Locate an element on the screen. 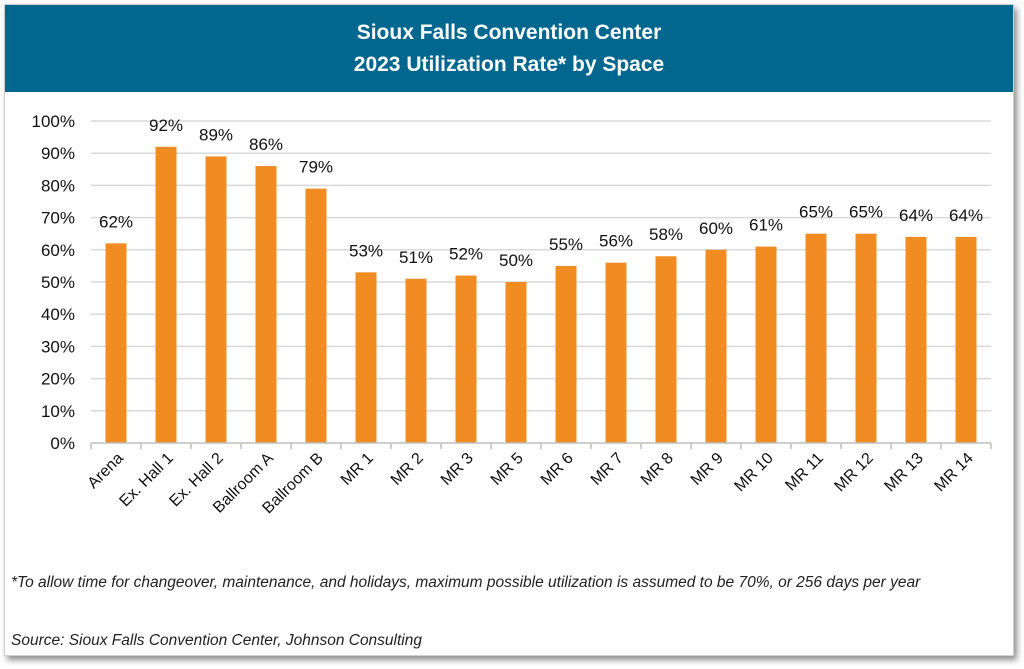 This screenshot has width=1024, height=669. data-label: 52% is located at coordinates (466, 254).